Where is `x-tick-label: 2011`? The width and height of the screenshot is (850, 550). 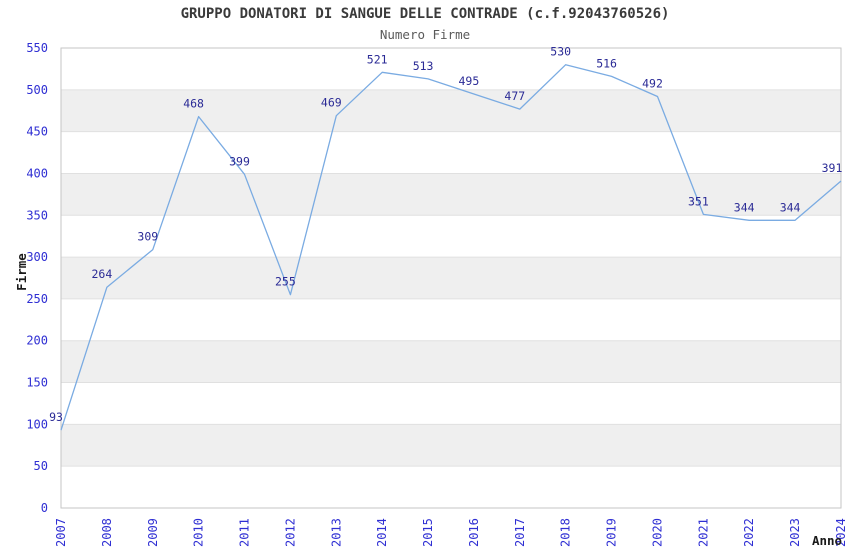 x-tick-label: 2011 is located at coordinates (245, 532).